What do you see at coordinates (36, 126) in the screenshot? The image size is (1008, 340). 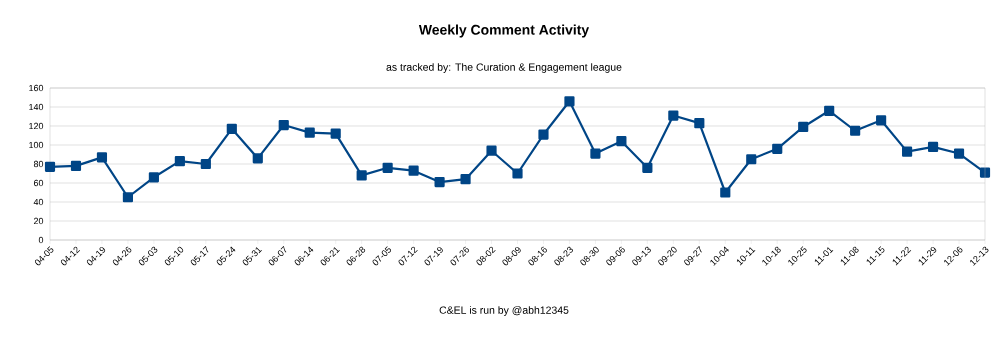 I see `y-tick-label: 120` at bounding box center [36, 126].